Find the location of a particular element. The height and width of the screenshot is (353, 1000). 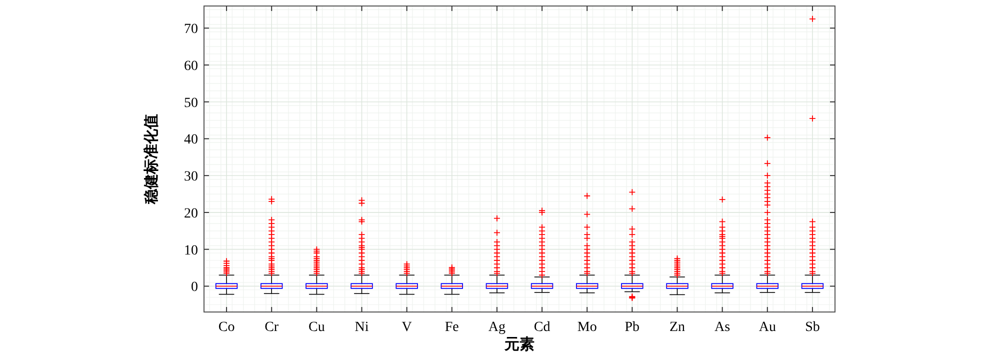

x-tick-label: Mo is located at coordinates (587, 327).